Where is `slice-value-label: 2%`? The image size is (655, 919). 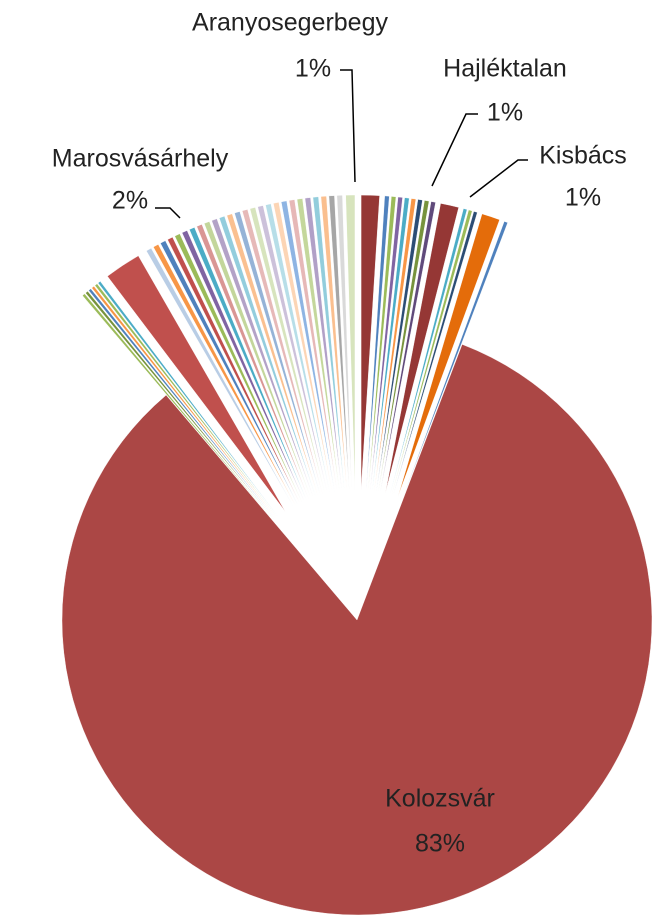 slice-value-label: 2% is located at coordinates (130, 201).